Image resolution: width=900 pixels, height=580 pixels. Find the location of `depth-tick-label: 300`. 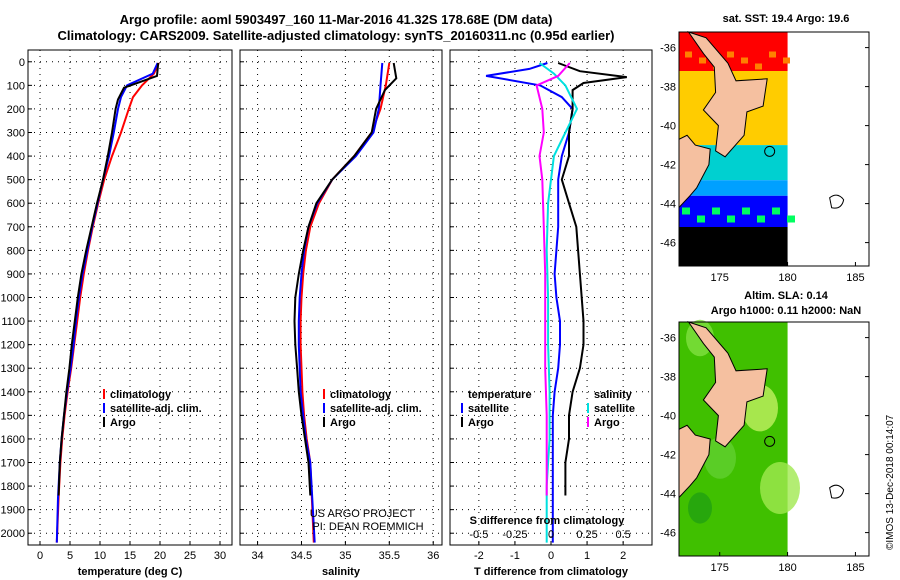

depth-tick-label: 300 is located at coordinates (16, 134).